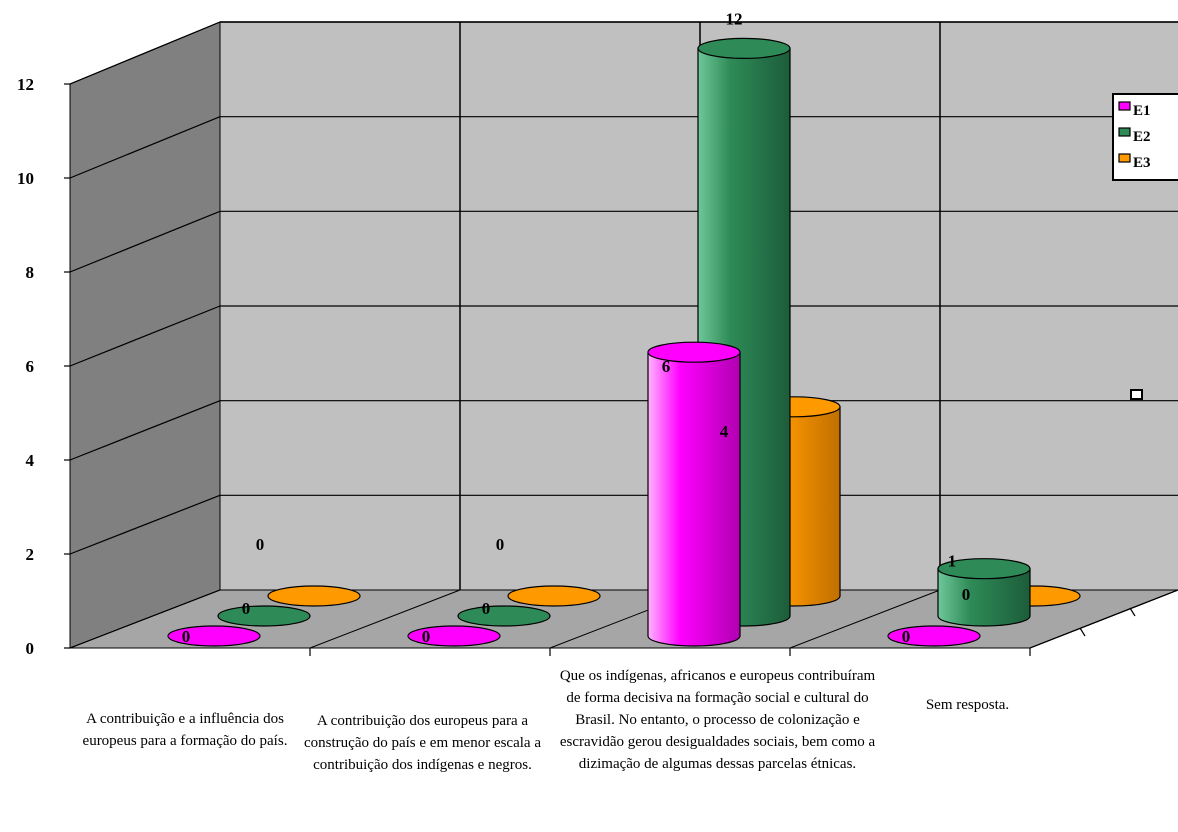 This screenshot has width=1178, height=832. What do you see at coordinates (1142, 137) in the screenshot?
I see `legend-label: E2` at bounding box center [1142, 137].